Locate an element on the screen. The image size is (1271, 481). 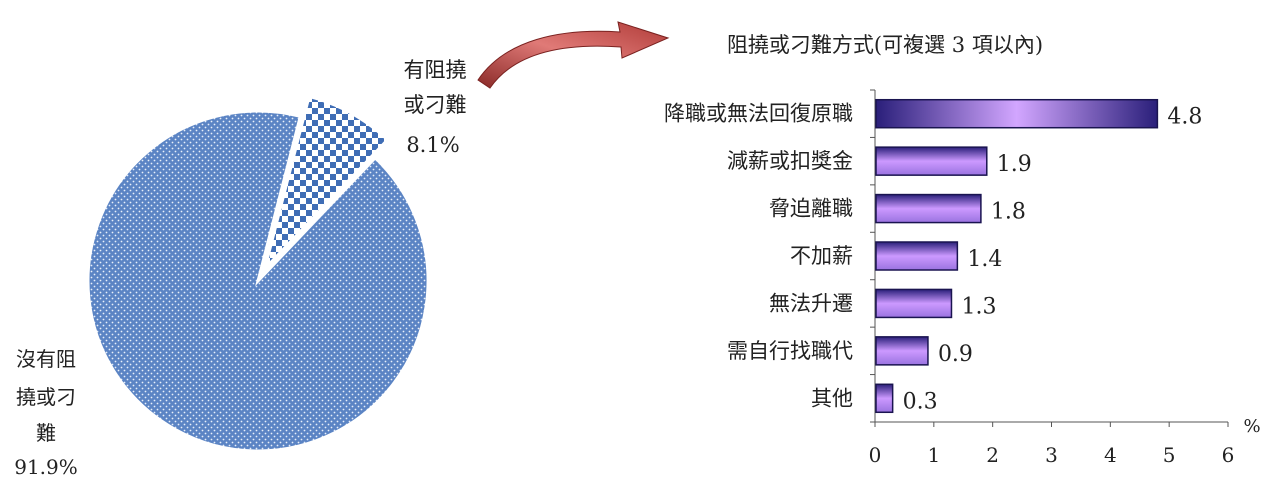
x-tick-label: 4 is located at coordinates (1110, 455).